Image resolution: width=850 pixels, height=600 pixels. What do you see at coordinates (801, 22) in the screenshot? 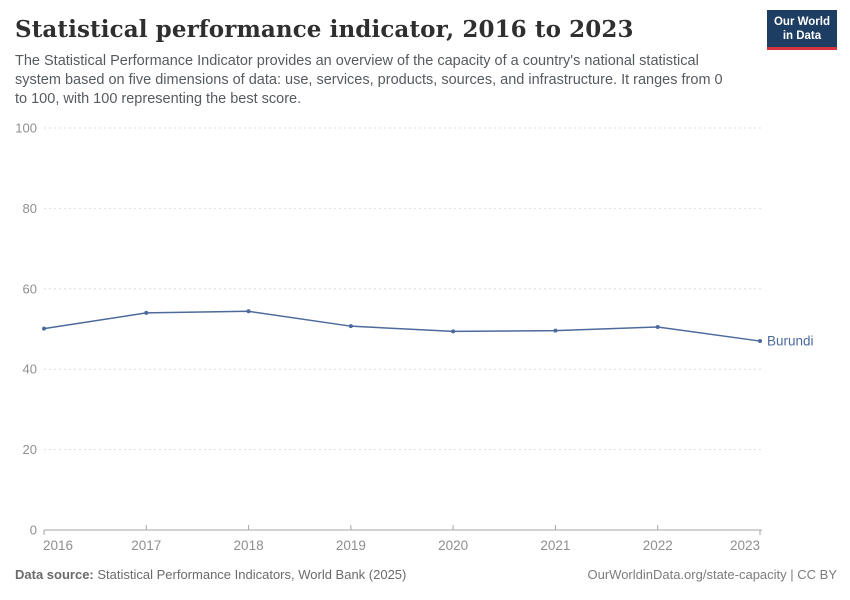
I see `owid-logo-line1: Our World` at bounding box center [801, 22].